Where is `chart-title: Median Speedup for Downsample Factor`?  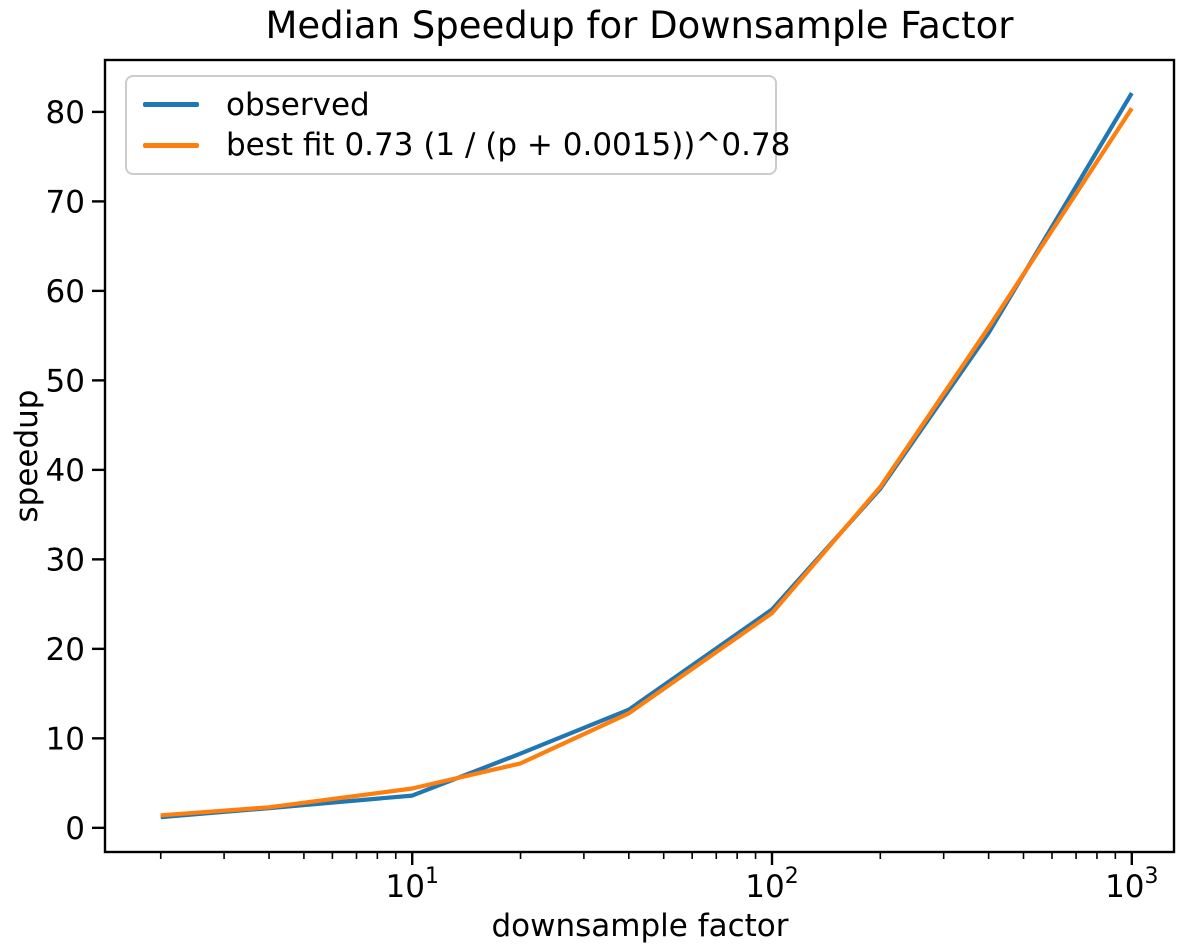
chart-title: Median Speedup for Downsample Factor is located at coordinates (639, 25).